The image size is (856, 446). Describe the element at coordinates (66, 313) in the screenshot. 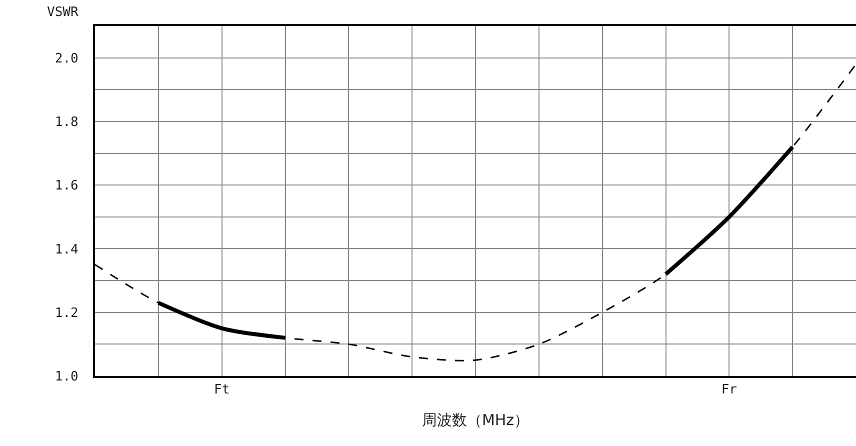

I see `y-tick-label: 1.2` at that location.